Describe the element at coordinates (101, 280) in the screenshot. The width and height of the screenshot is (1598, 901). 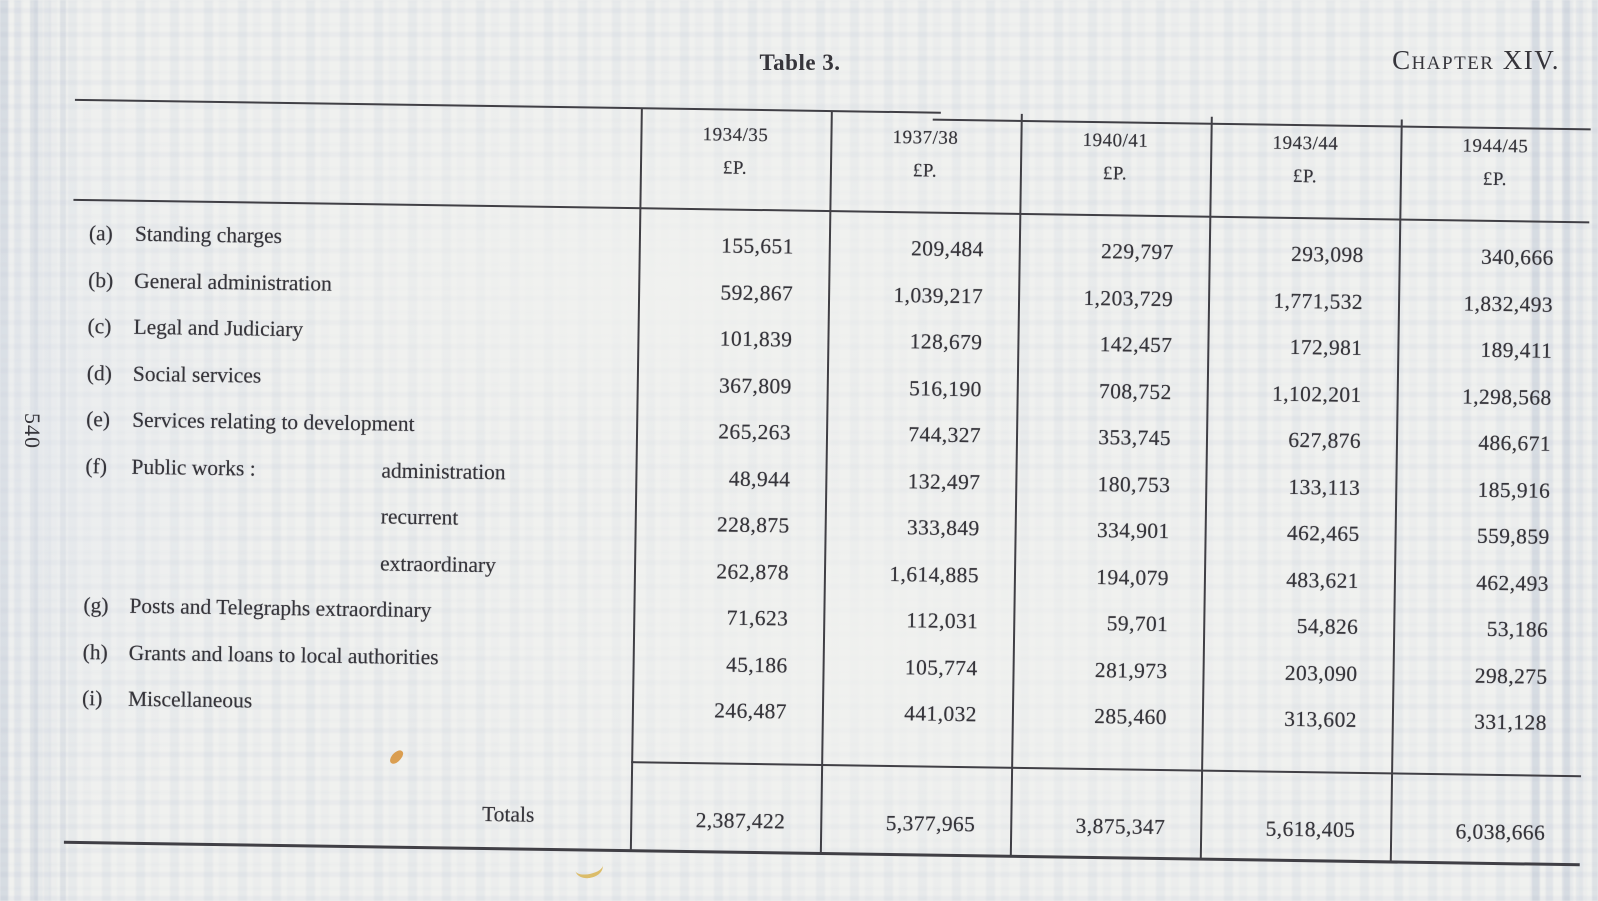
I see `row-marker: (b)` at that location.